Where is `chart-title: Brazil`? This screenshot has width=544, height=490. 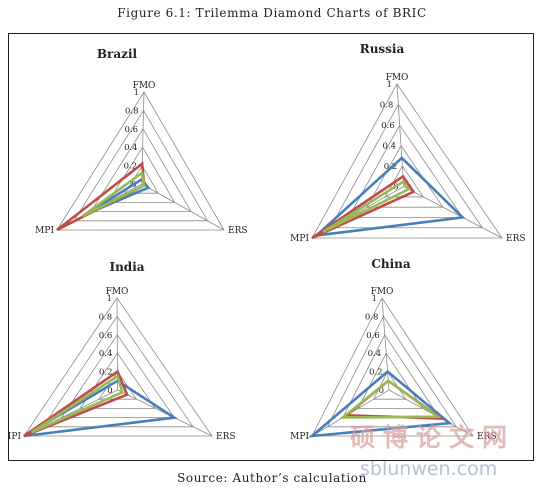
chart-title: Brazil is located at coordinates (117, 54).